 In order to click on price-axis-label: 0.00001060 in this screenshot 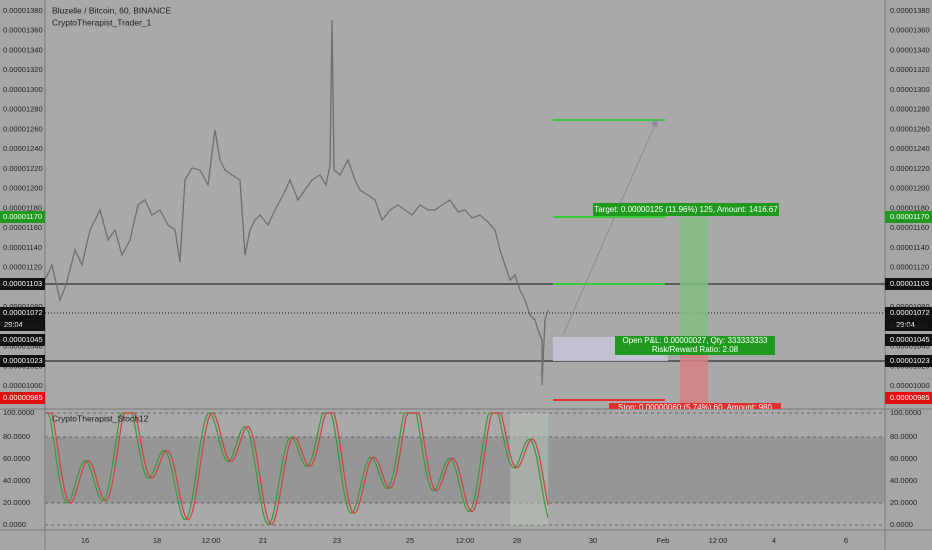, I will do `click(910, 326)`.